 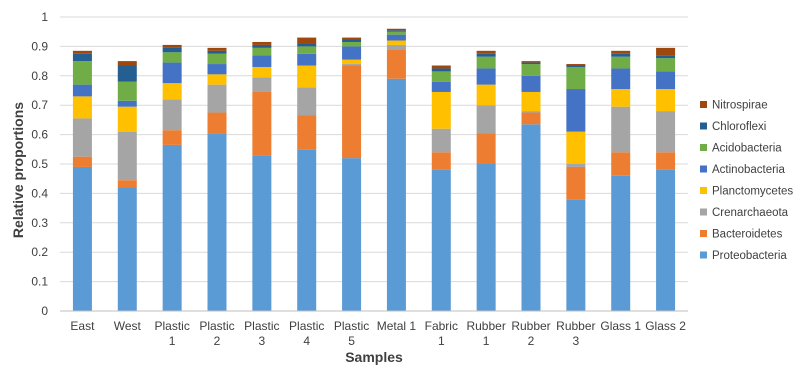 I want to click on x-tick-label: 4, so click(x=306, y=341).